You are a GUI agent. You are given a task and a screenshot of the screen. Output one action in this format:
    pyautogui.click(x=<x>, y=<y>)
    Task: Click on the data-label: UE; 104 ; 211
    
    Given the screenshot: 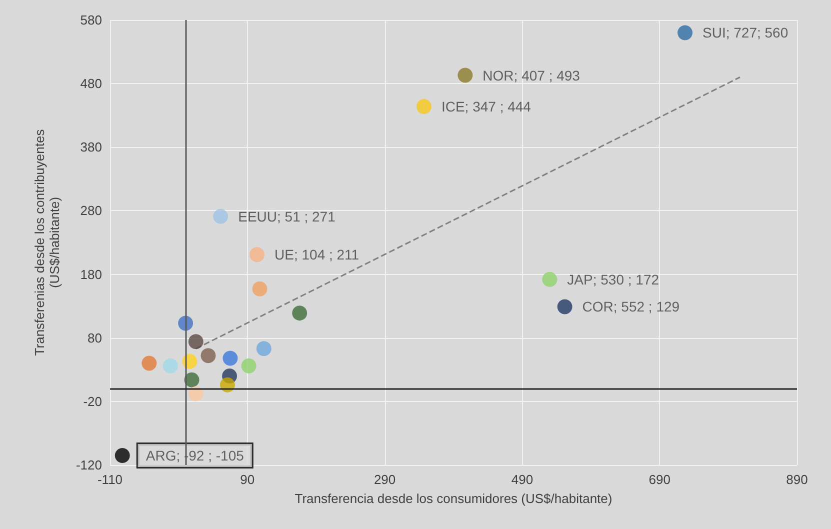 What is the action you would take?
    pyautogui.click(x=317, y=254)
    